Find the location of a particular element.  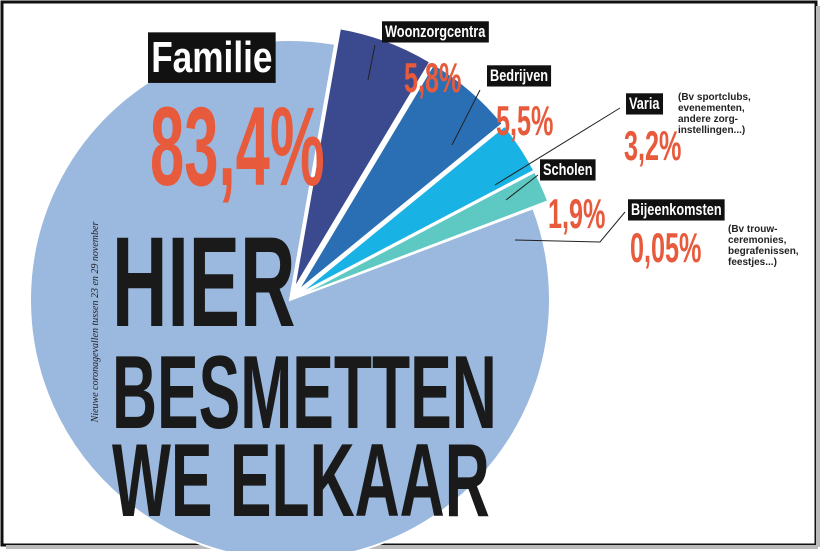

value-label-group: 0,05% is located at coordinates (665, 249).